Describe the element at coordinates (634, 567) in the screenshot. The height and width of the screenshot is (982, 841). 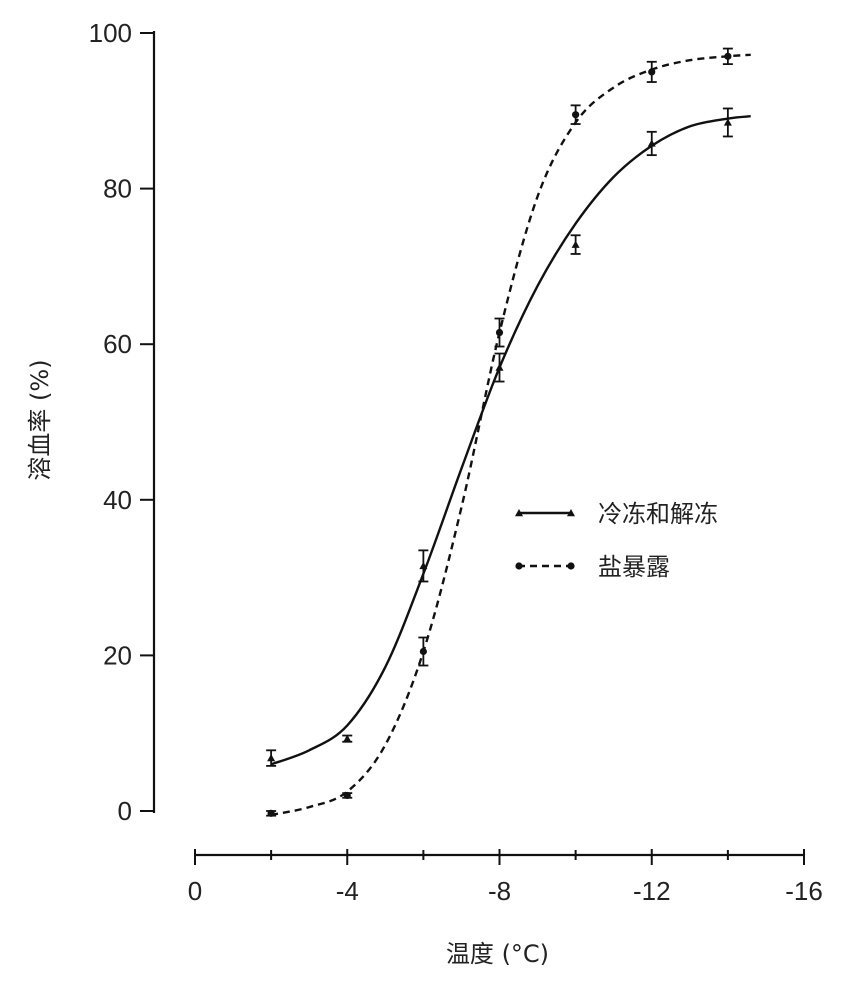
I see `legend-label: 盐暴露` at that location.